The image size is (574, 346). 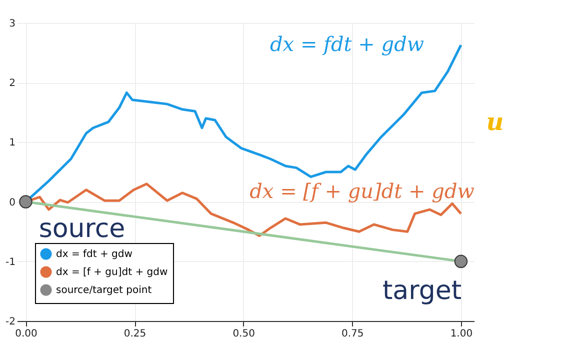 I want to click on annotation: source, so click(x=82, y=229).